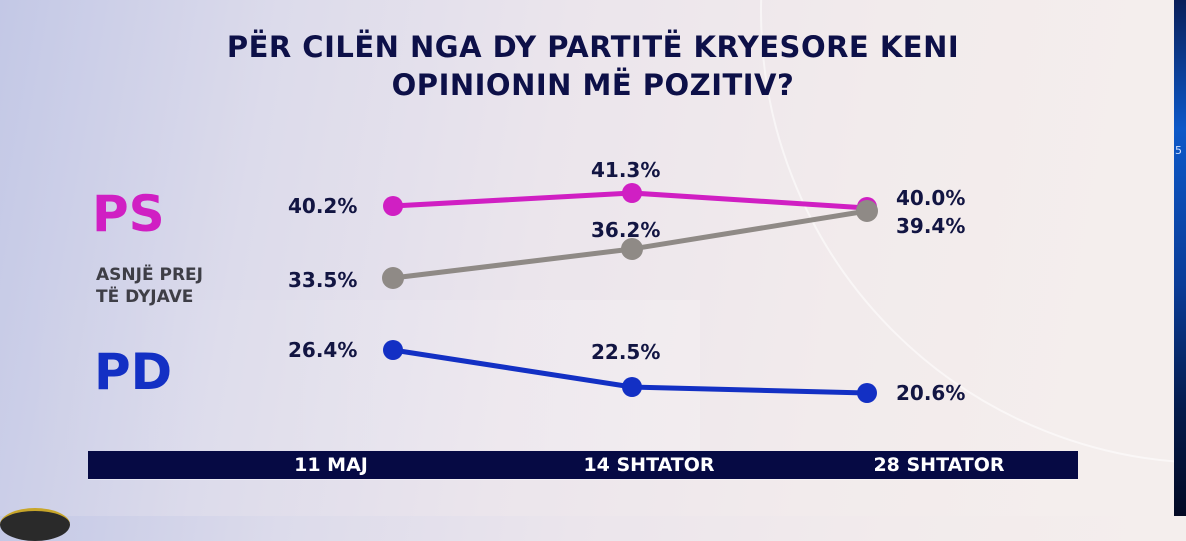  I want to click on series-none, so click(630, 244).